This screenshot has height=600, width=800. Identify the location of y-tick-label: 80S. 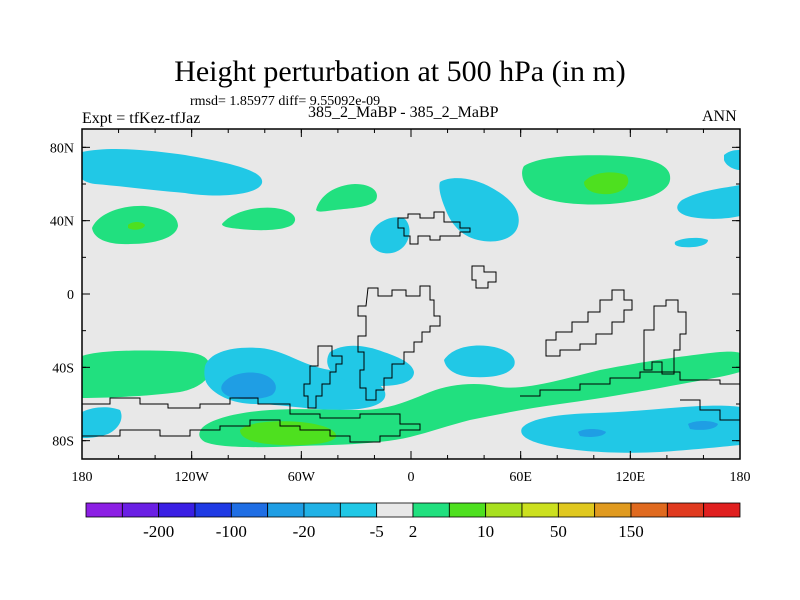
(63, 442).